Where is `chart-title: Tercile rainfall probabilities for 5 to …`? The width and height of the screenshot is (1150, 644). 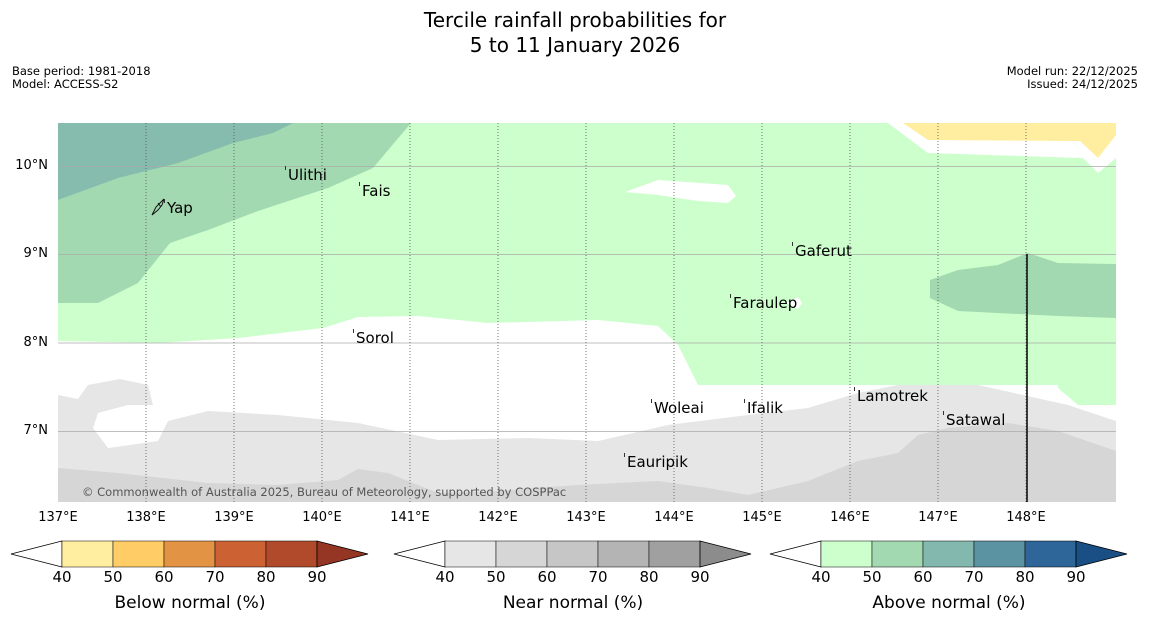 chart-title: Tercile rainfall probabilities for 5 to … is located at coordinates (575, 33).